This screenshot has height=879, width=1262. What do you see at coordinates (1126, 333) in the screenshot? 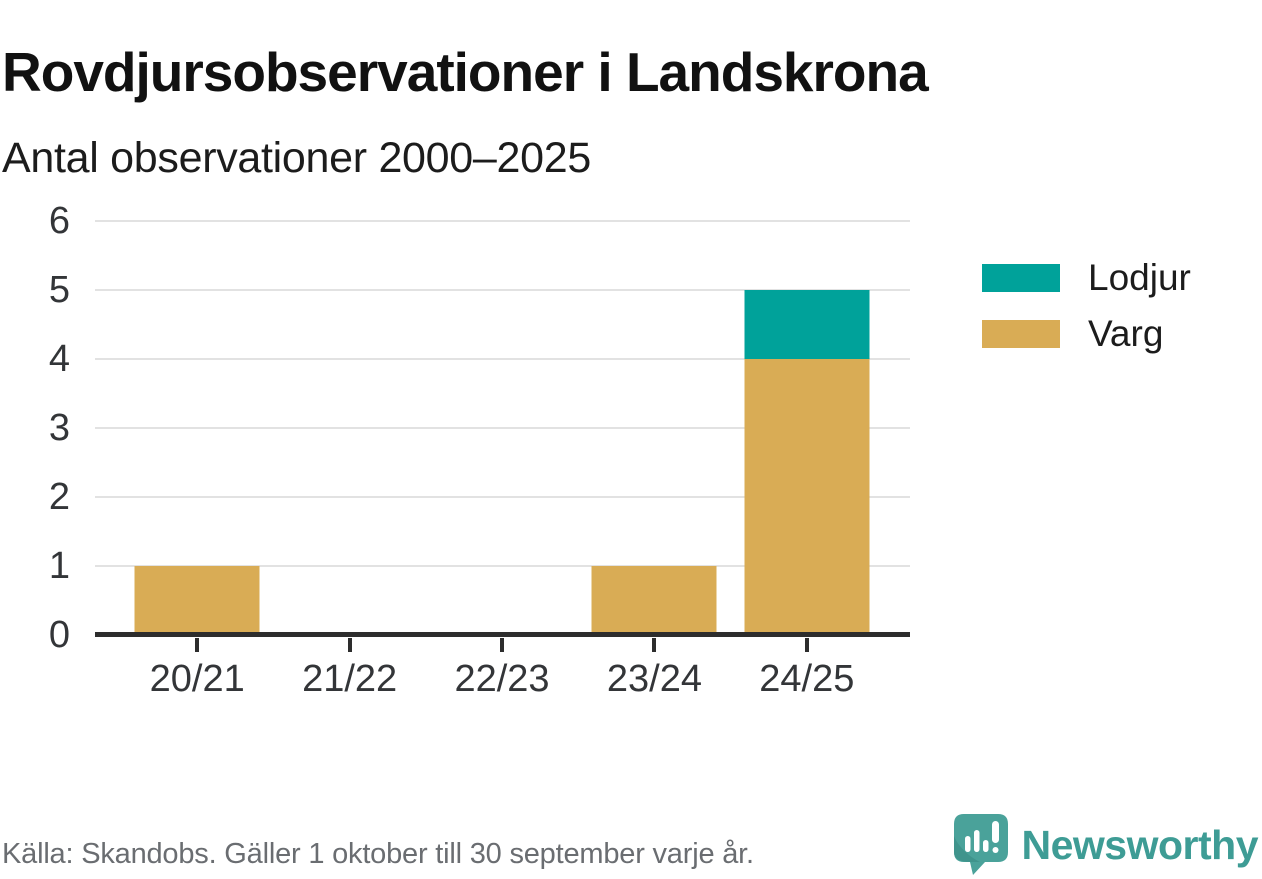
I see `legend-label-varg: Varg` at bounding box center [1126, 333].